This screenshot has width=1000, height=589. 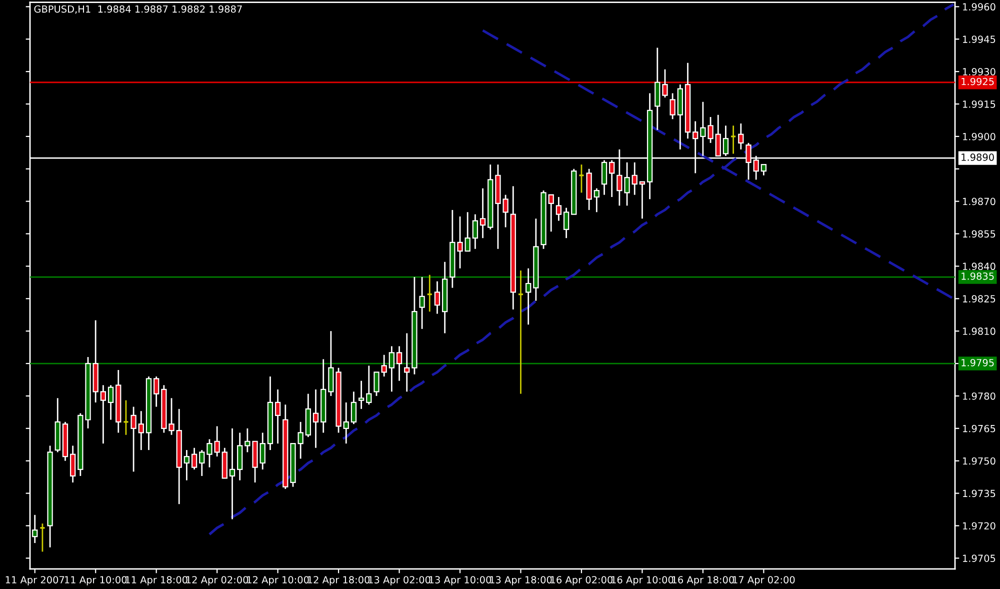 I want to click on x-tick-label: 12 Apr 18:00, so click(x=339, y=581).